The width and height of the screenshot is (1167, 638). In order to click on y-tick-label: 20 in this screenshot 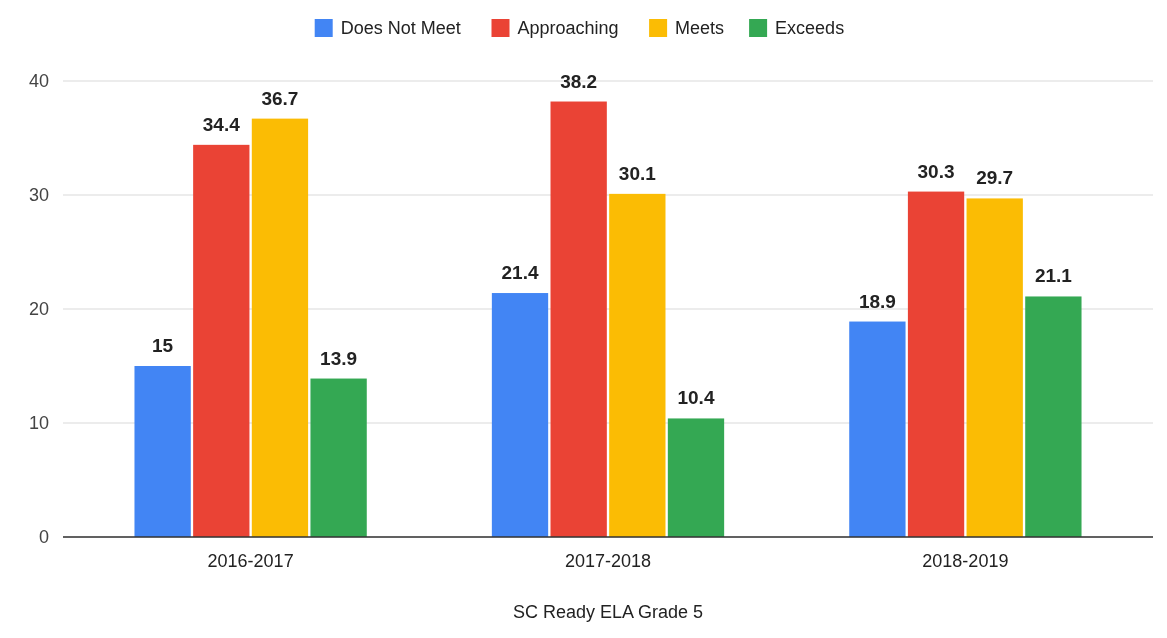, I will do `click(38, 309)`.